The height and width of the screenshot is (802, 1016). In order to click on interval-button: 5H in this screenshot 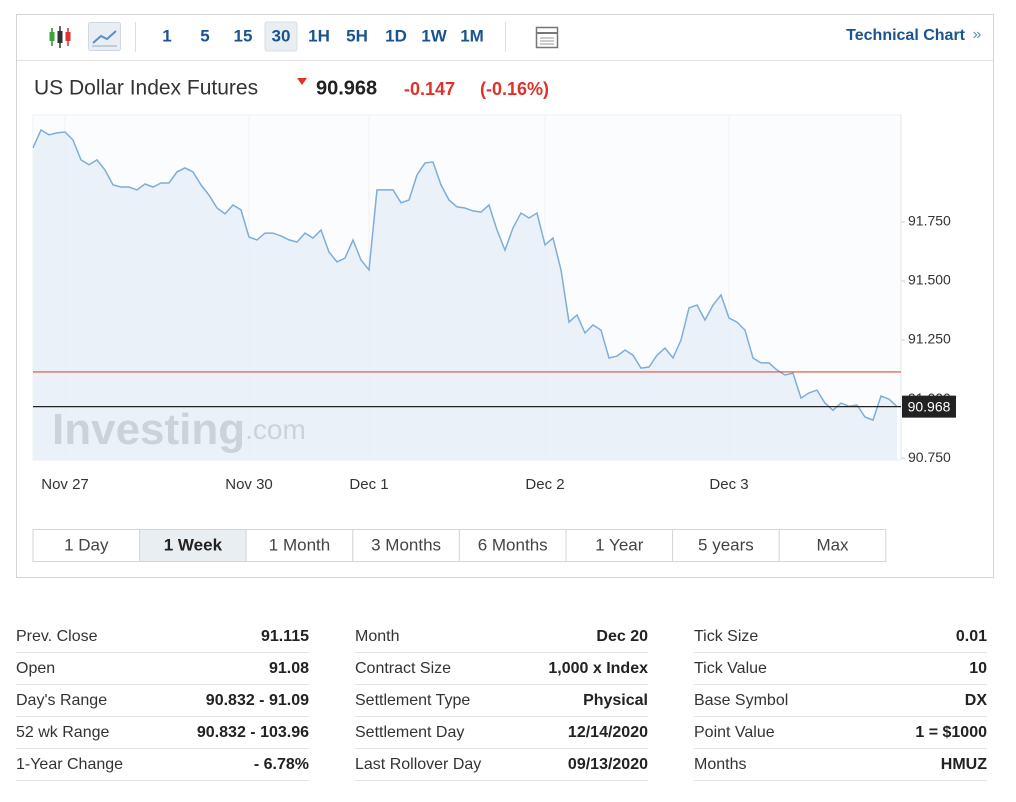, I will do `click(357, 35)`.